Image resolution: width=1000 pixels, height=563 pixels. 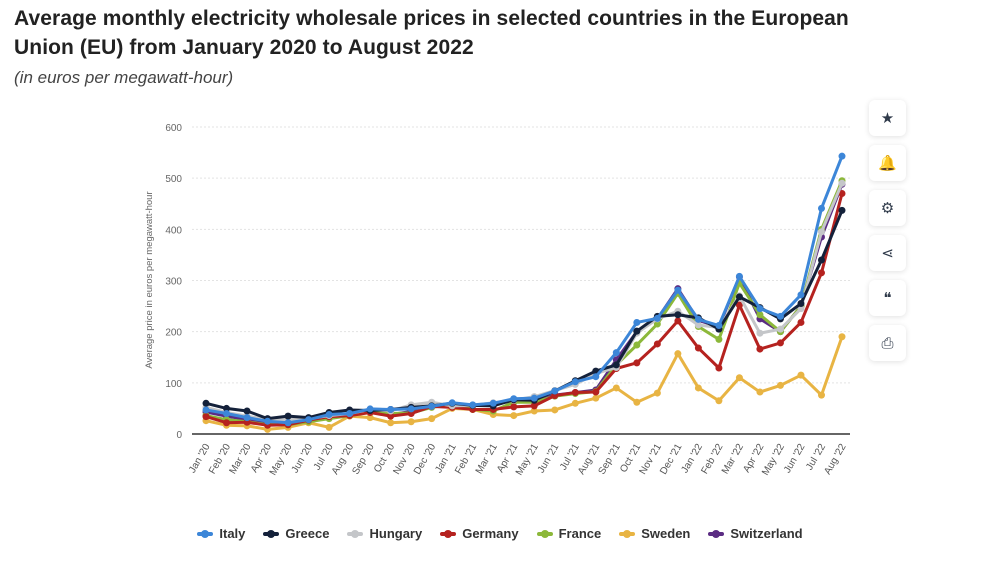 I want to click on legend-item-switzerland: Switzerland, so click(x=755, y=533).